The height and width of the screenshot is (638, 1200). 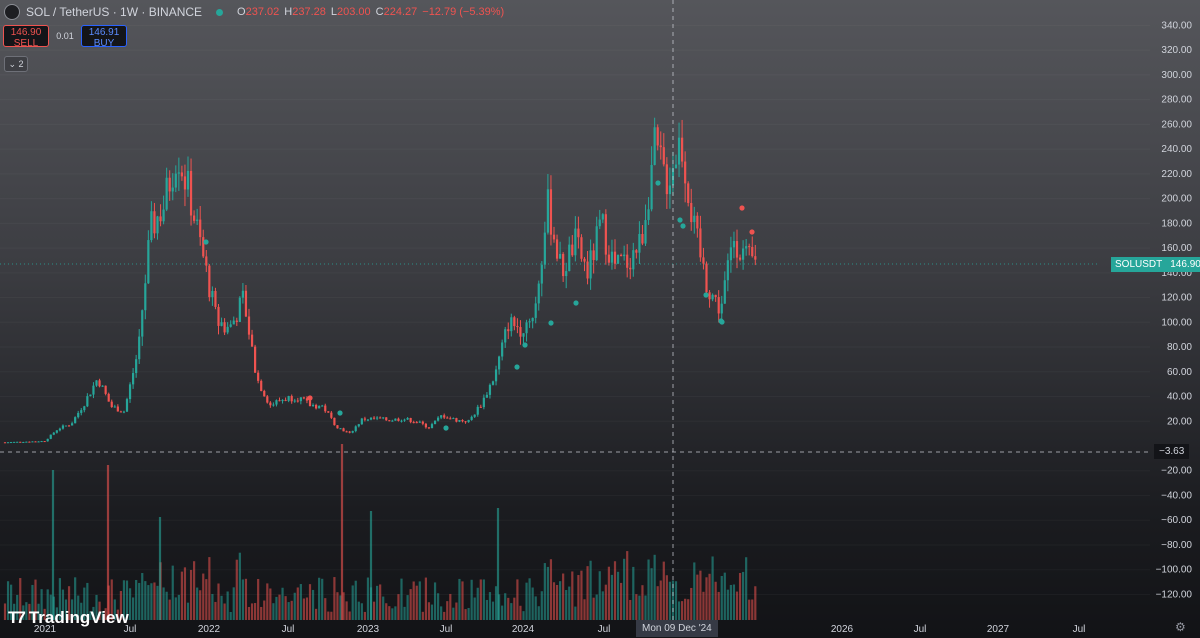 I want to click on sell-button: 146.90 SELL, so click(x=26, y=37).